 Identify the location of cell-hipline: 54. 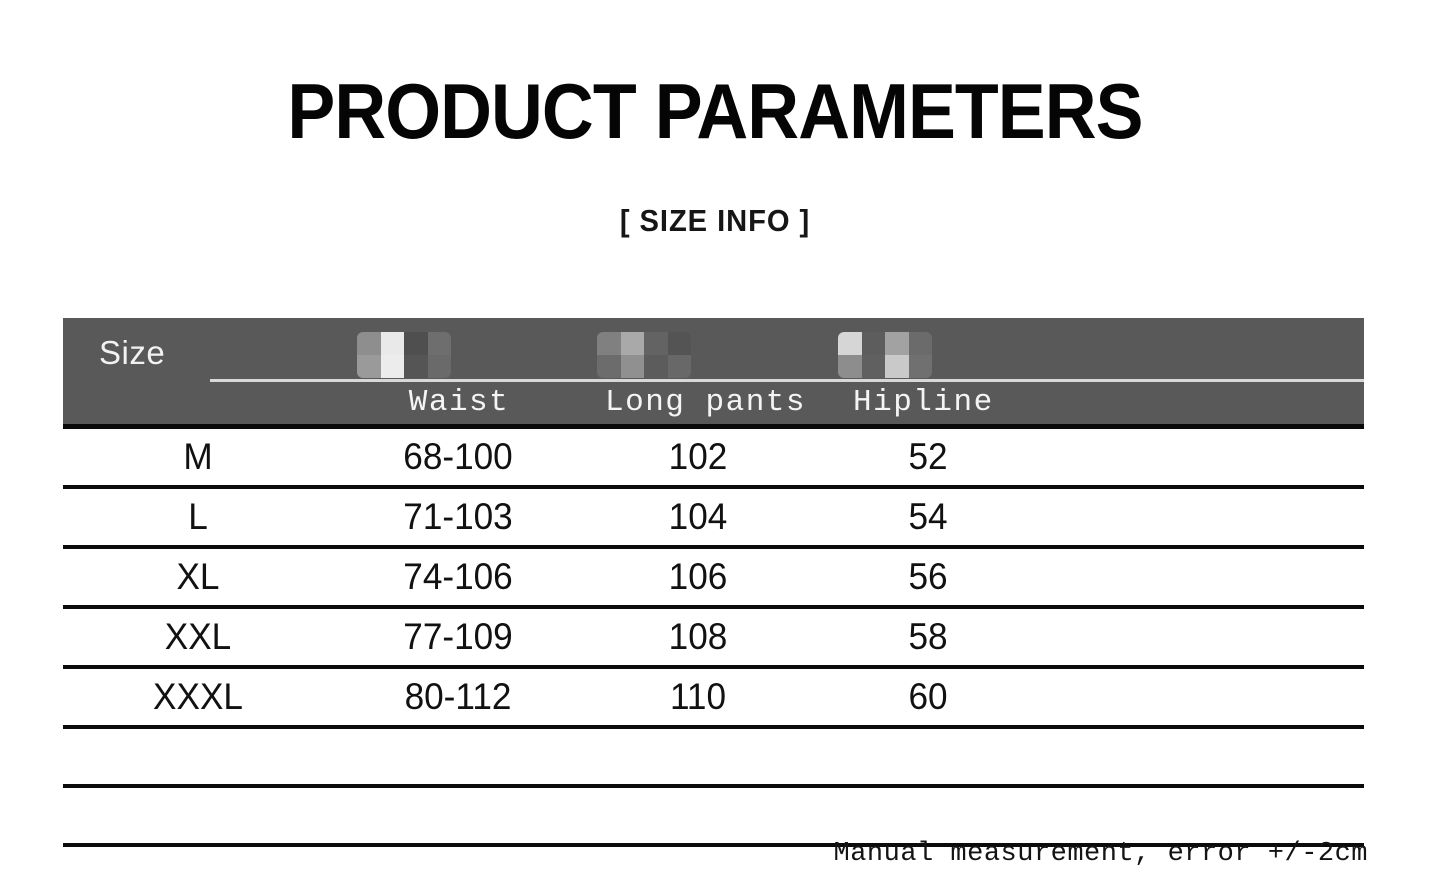
(928, 516).